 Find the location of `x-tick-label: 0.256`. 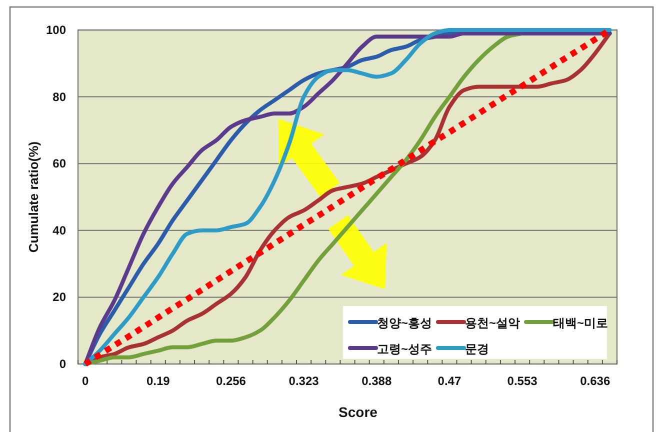

x-tick-label: 0.256 is located at coordinates (231, 381).